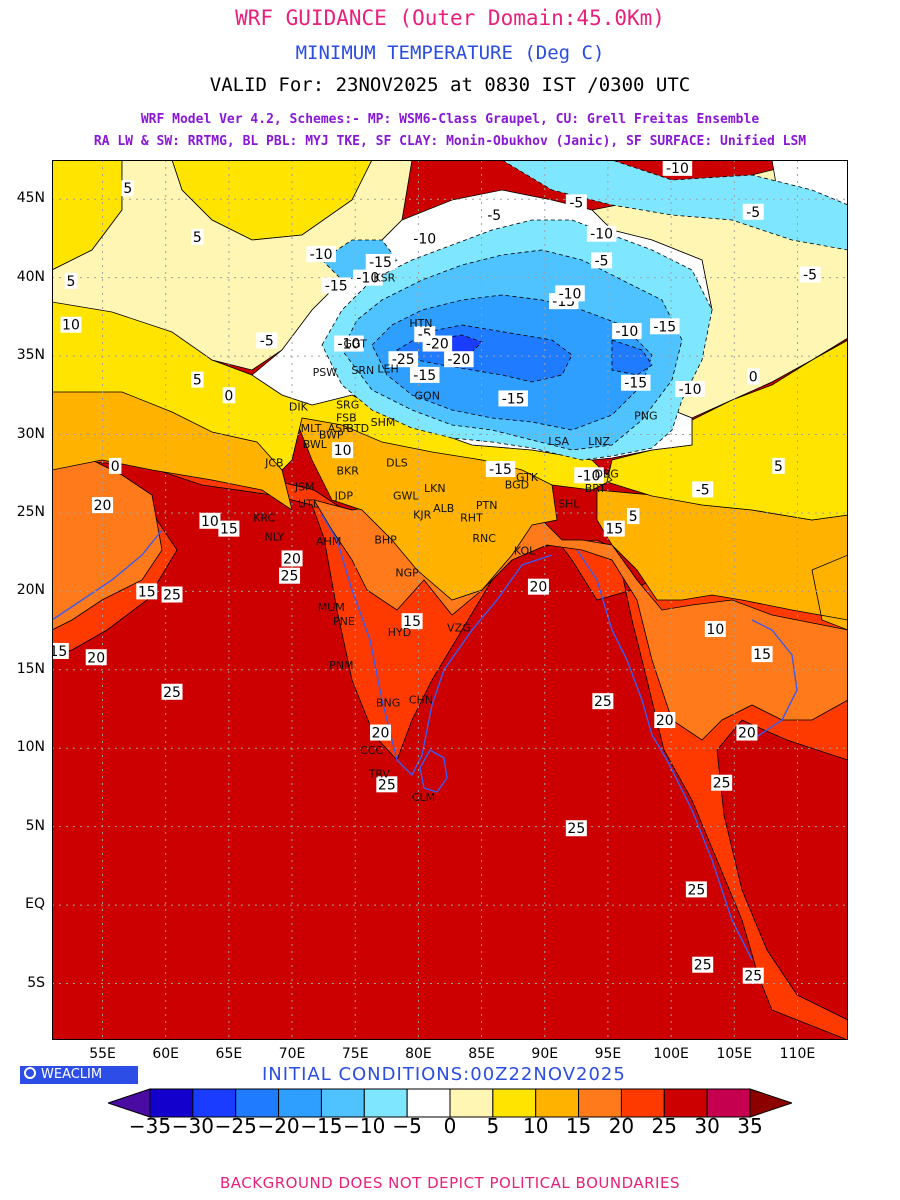 The height and width of the screenshot is (1200, 900). Describe the element at coordinates (527, 477) in the screenshot. I see `station-code: GTK` at that location.